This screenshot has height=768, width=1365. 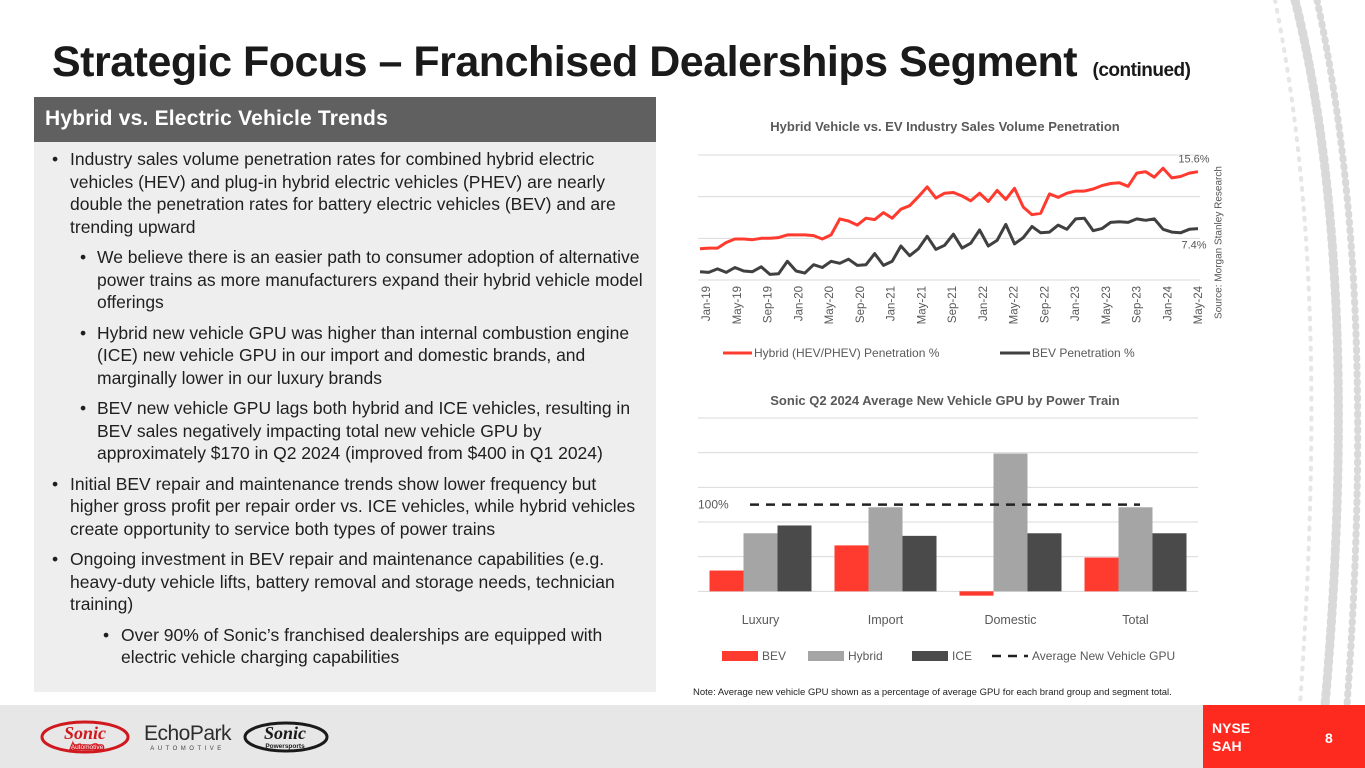 What do you see at coordinates (865, 656) in the screenshot?
I see `legend-hybrid-label: Hybrid` at bounding box center [865, 656].